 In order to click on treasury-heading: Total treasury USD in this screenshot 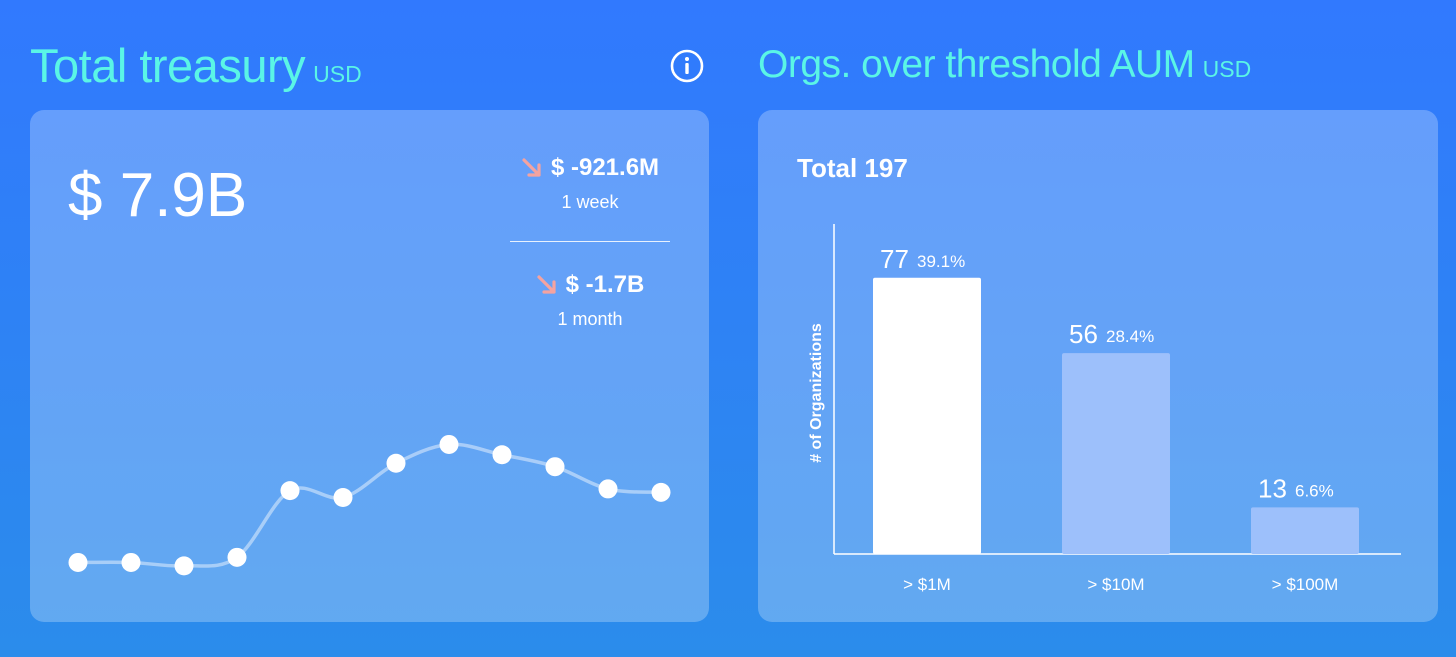, I will do `click(196, 65)`.